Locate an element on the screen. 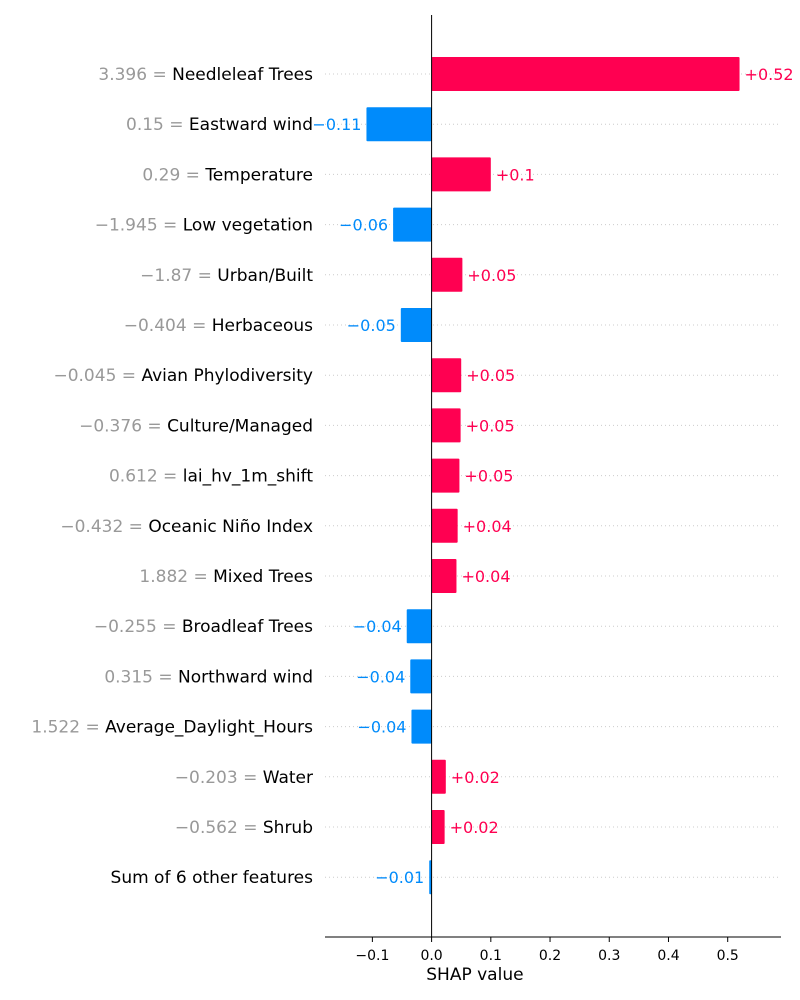 The width and height of the screenshot is (800, 1000). feature-label: −0.255 = Broadleaf Trees is located at coordinates (203, 627).